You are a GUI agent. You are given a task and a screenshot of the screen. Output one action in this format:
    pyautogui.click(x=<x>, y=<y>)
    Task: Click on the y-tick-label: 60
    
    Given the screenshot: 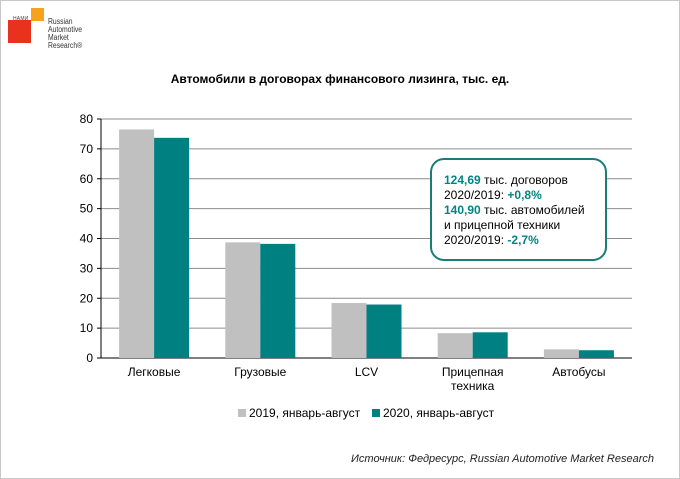 What is the action you would take?
    pyautogui.click(x=87, y=179)
    